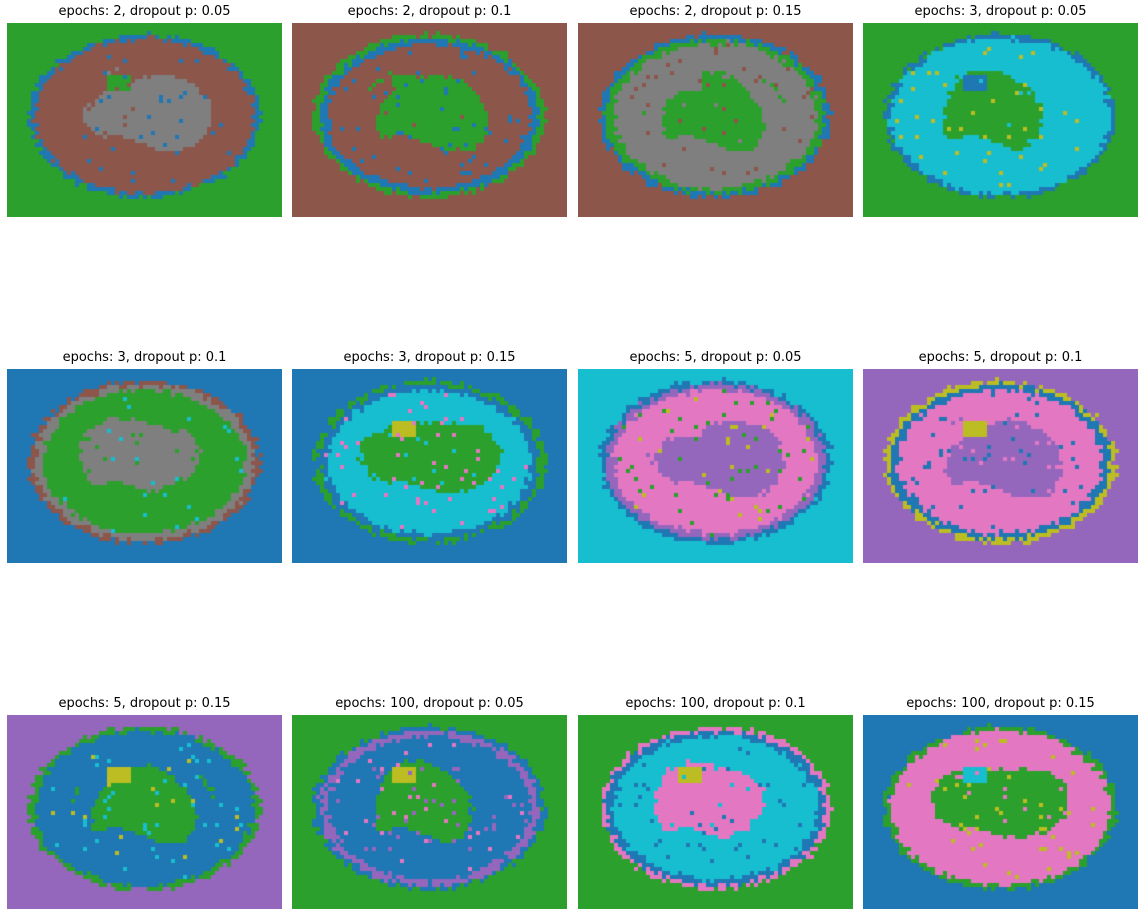  I want to click on panel-title: epochs: 2, dropout p: 0.1, so click(429, 11).